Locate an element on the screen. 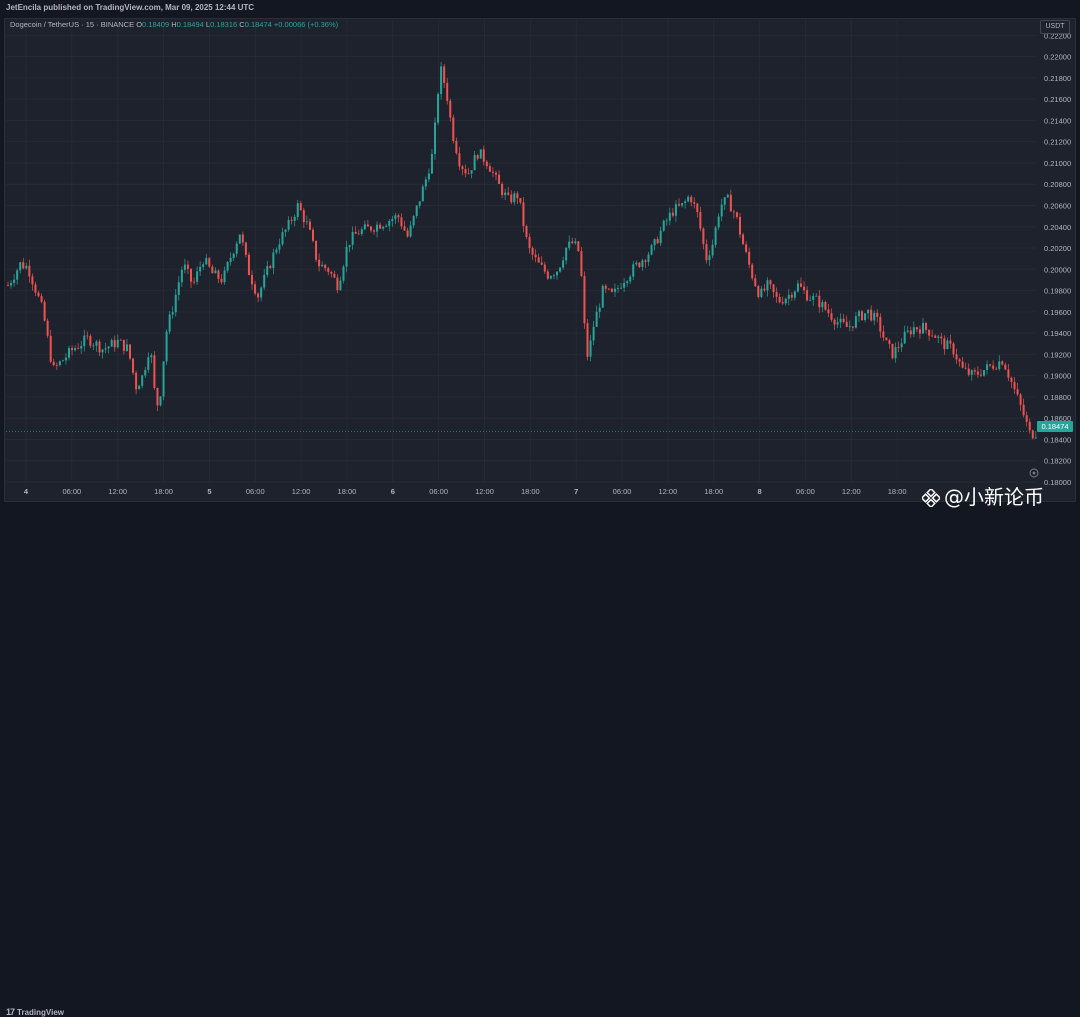 The height and width of the screenshot is (1017, 1080). x-tick-label: 18:00 is located at coordinates (530, 491).